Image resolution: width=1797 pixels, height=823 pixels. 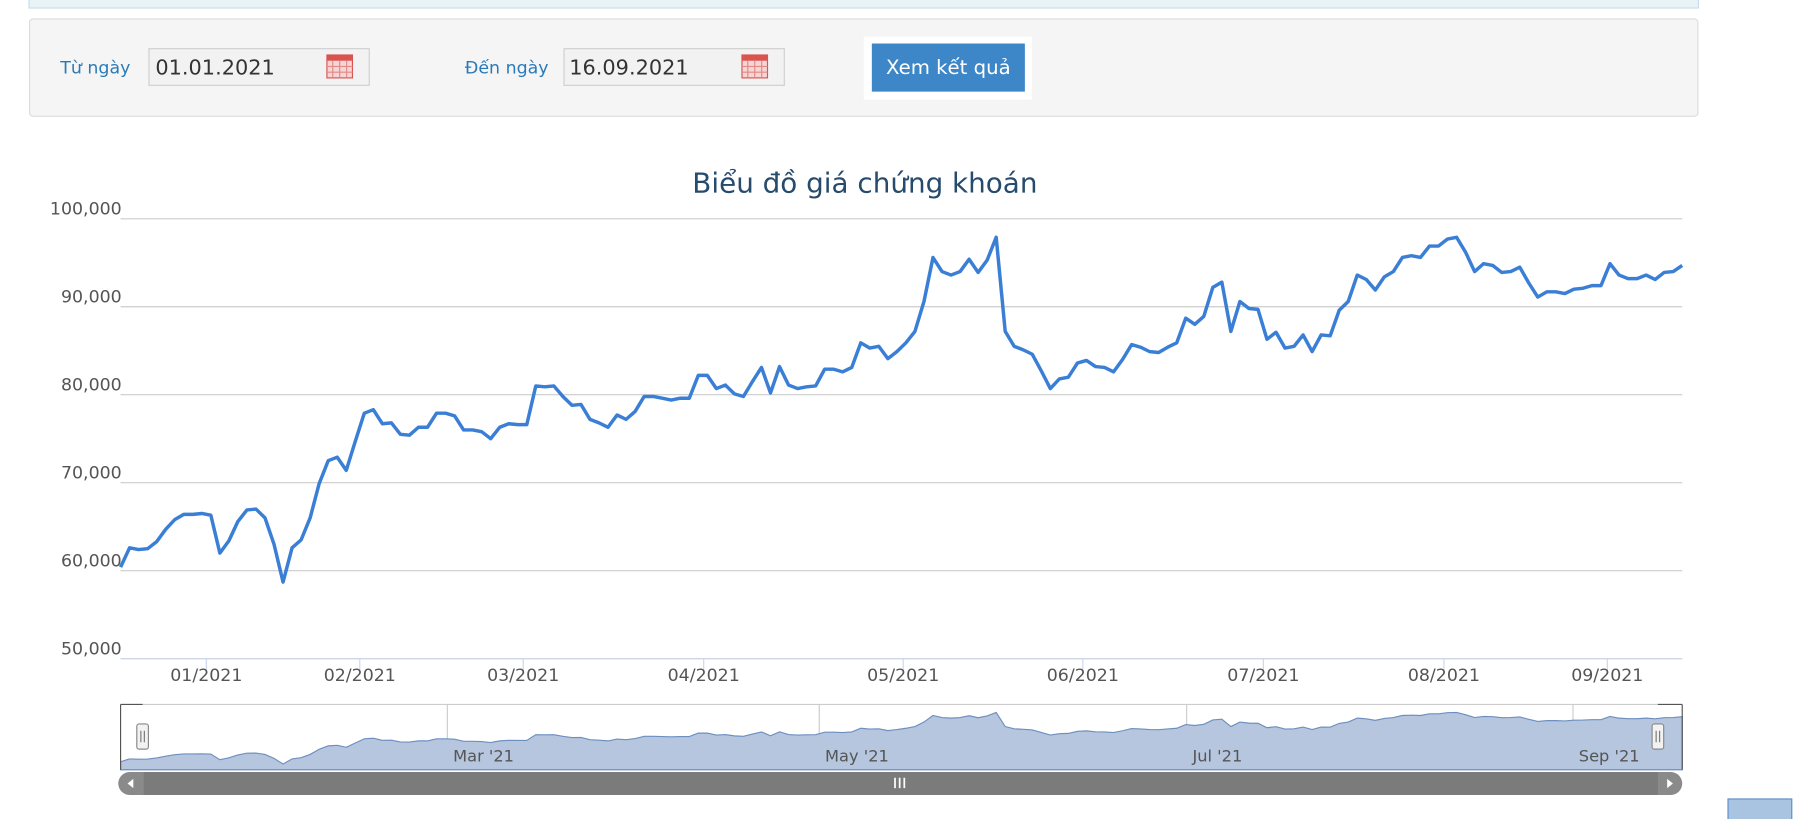 I want to click on chart-title: Biểu đồ giá chứng khoán, so click(x=864, y=183).